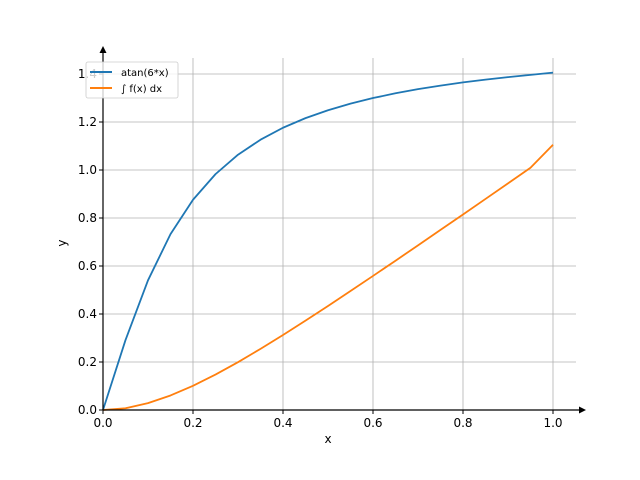  What do you see at coordinates (327, 439) in the screenshot?
I see `x-axis-label: x` at bounding box center [327, 439].